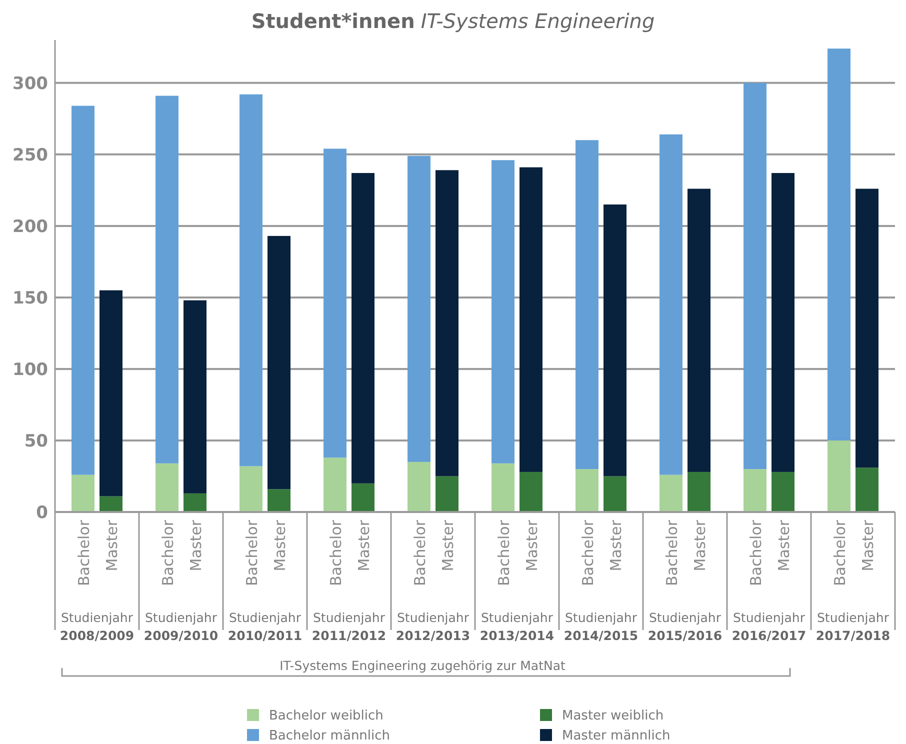  I want to click on y-tick-label: 200, so click(30, 226).